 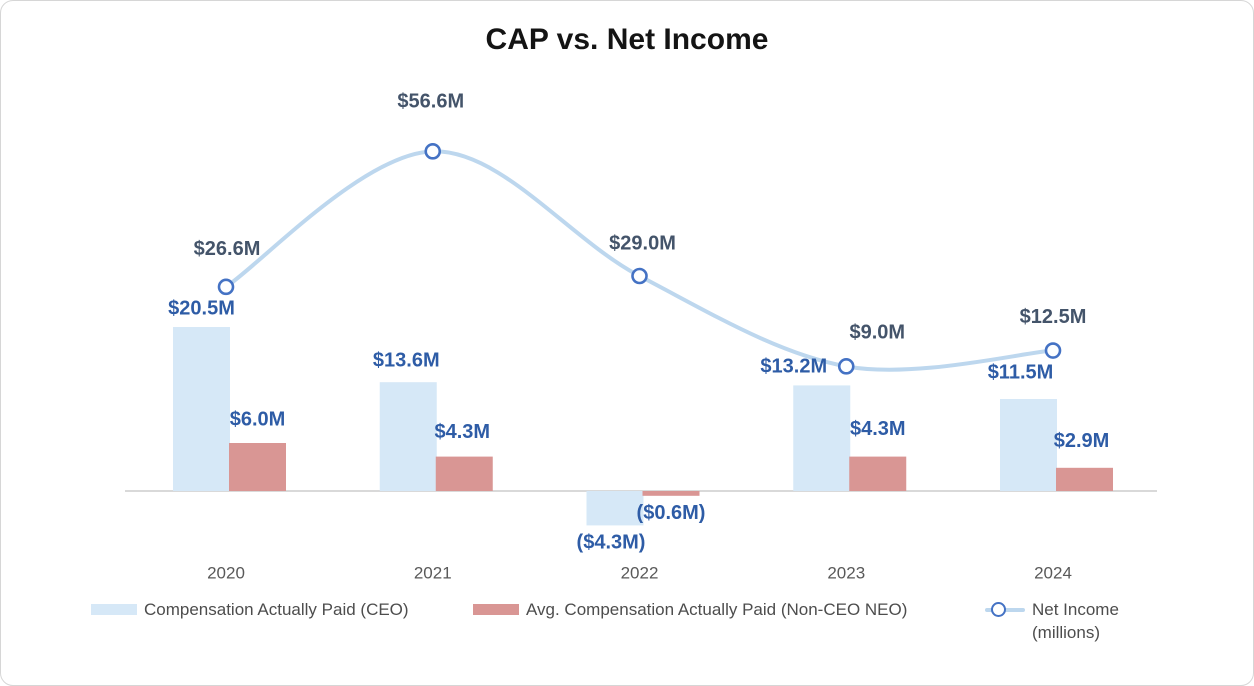 I want to click on bar-cap-ceo-2021, so click(x=408, y=436).